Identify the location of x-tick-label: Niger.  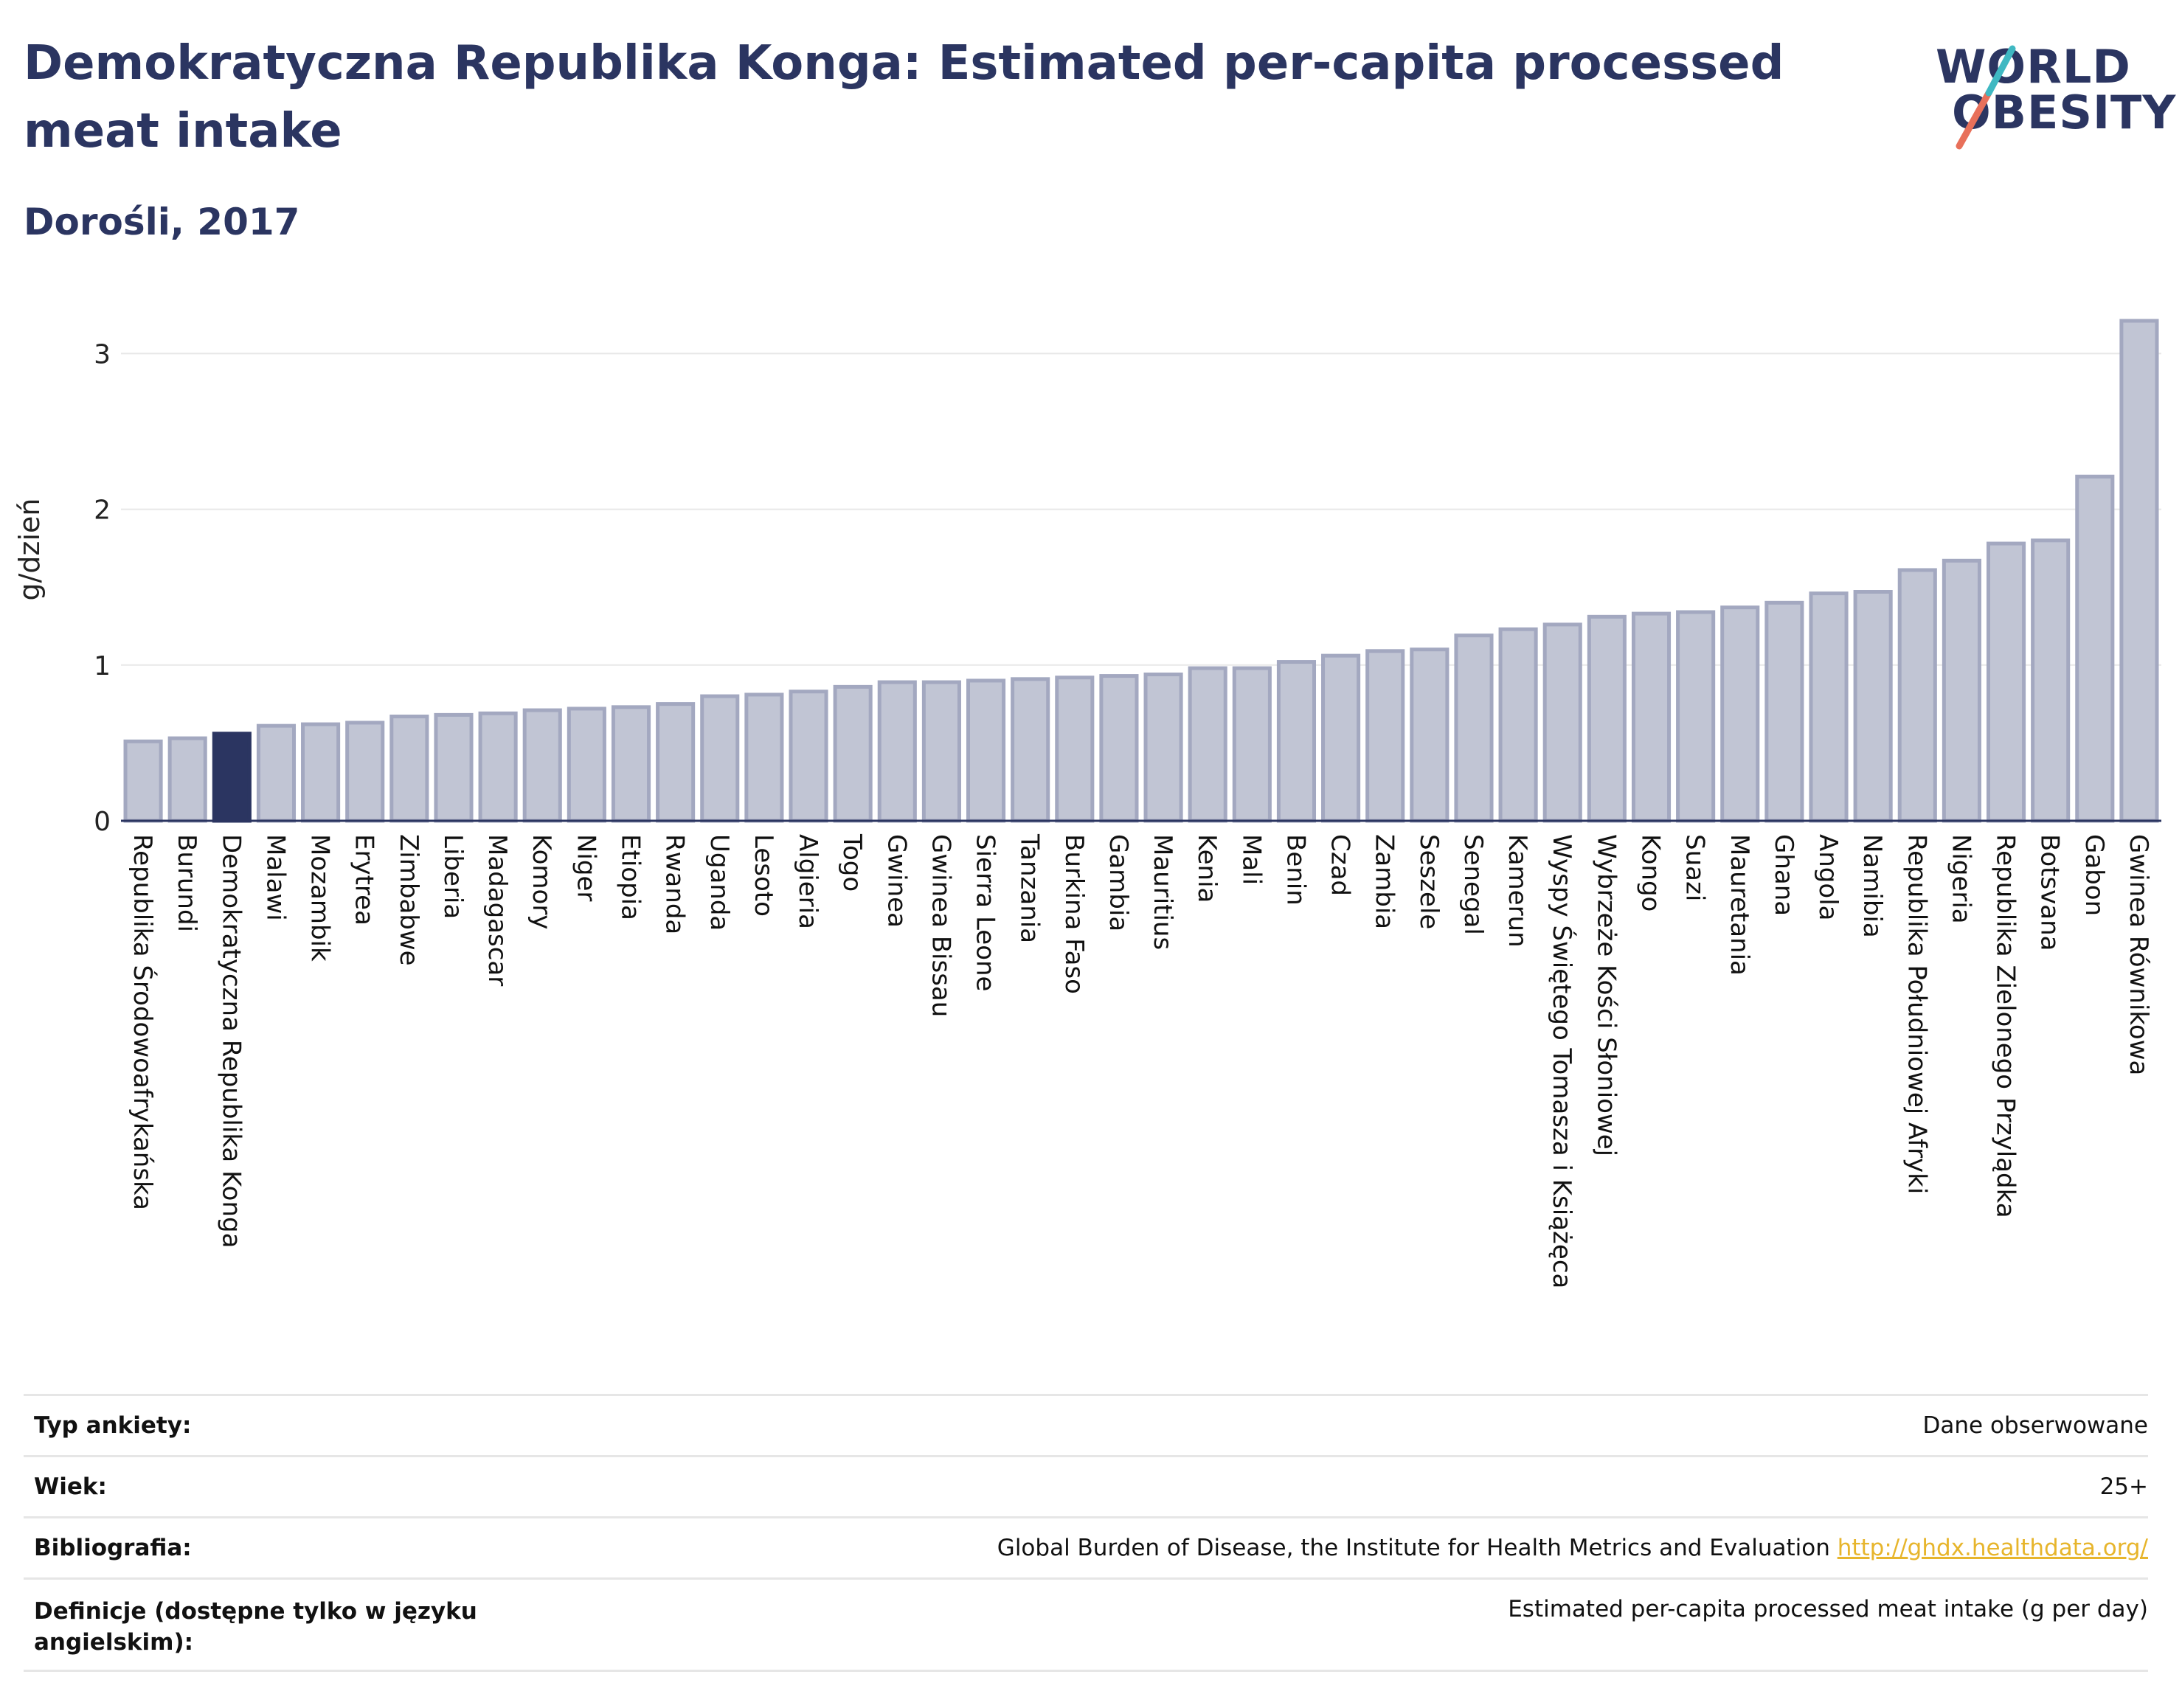
(585, 867).